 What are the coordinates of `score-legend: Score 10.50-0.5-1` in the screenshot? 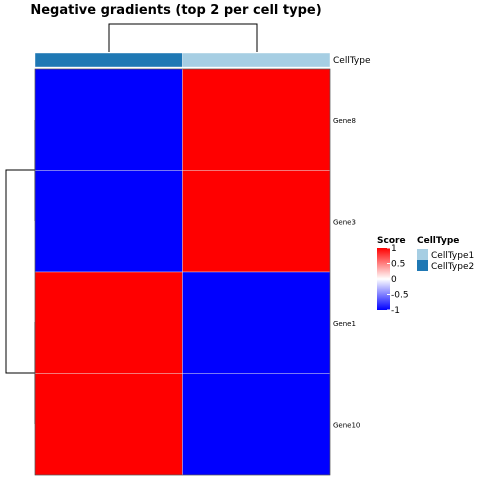 It's located at (393, 276).